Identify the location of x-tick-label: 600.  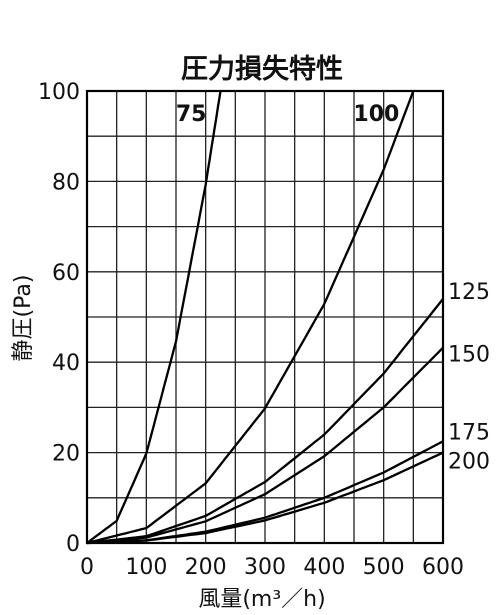
(443, 567).